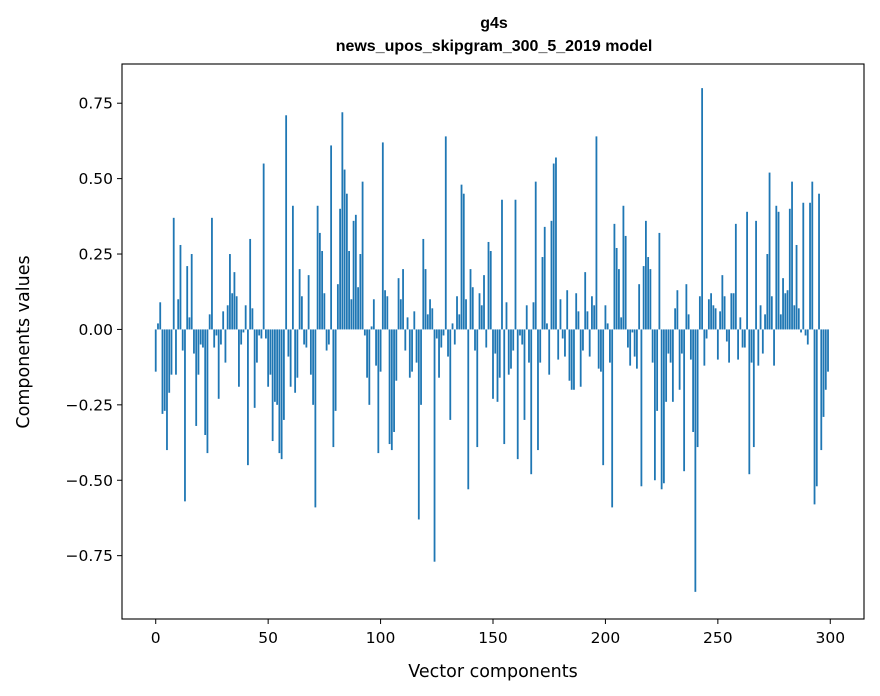 The image size is (880, 696). I want to click on y-tick-label: 0.00, so click(95, 330).